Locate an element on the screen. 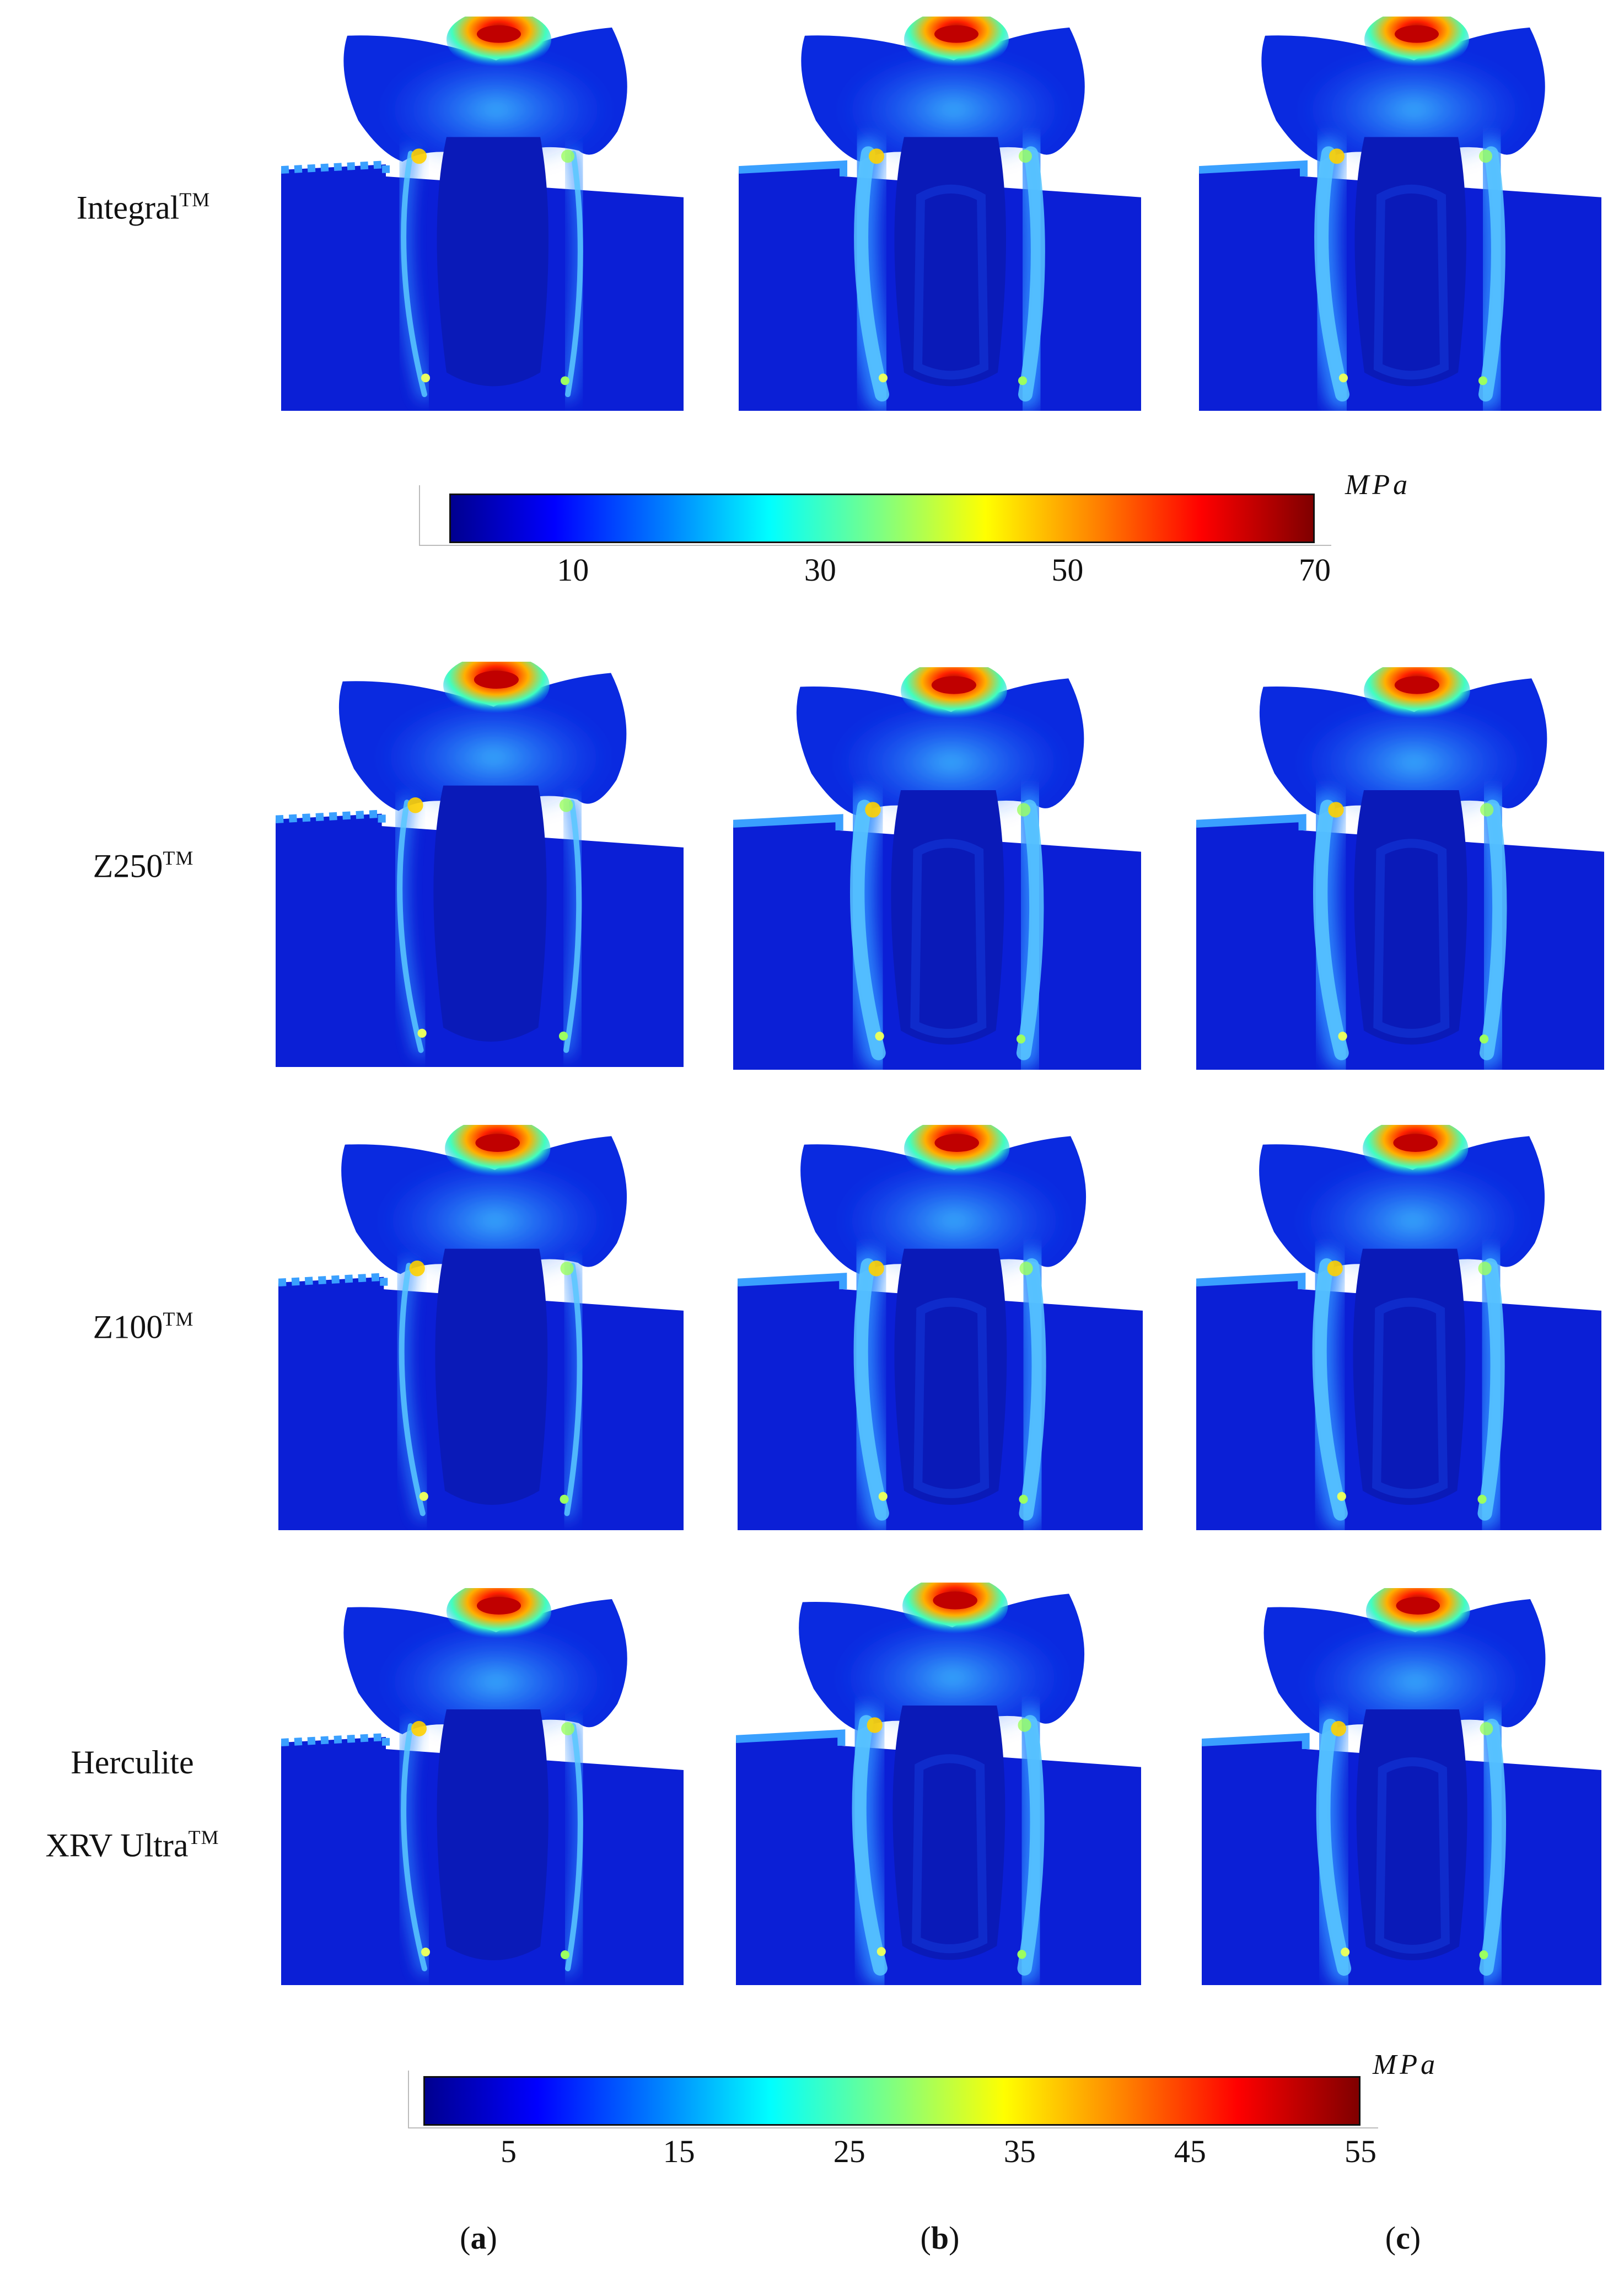  stress-map-herculite-c is located at coordinates (1402, 1786).